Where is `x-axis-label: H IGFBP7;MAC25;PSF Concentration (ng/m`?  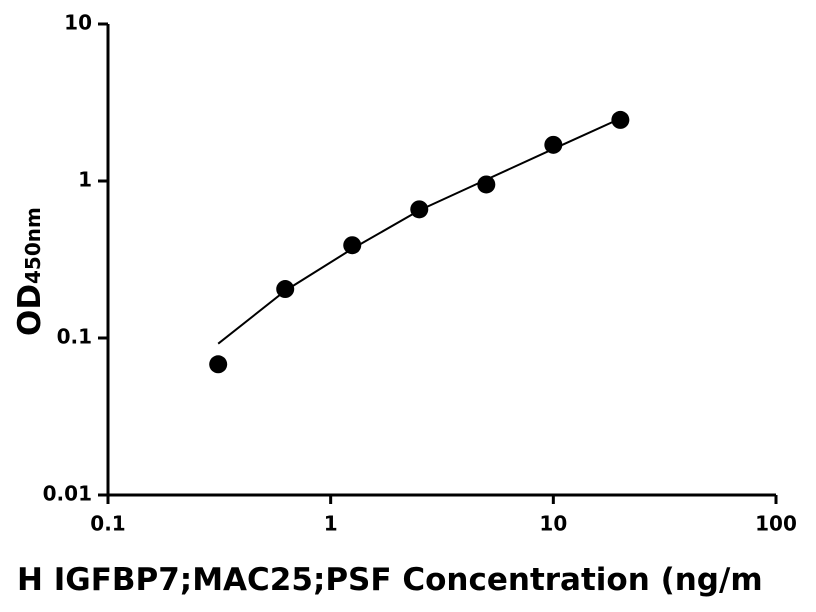
x-axis-label: H IGFBP7;MAC25;PSF Concentration (ng/m is located at coordinates (390, 580).